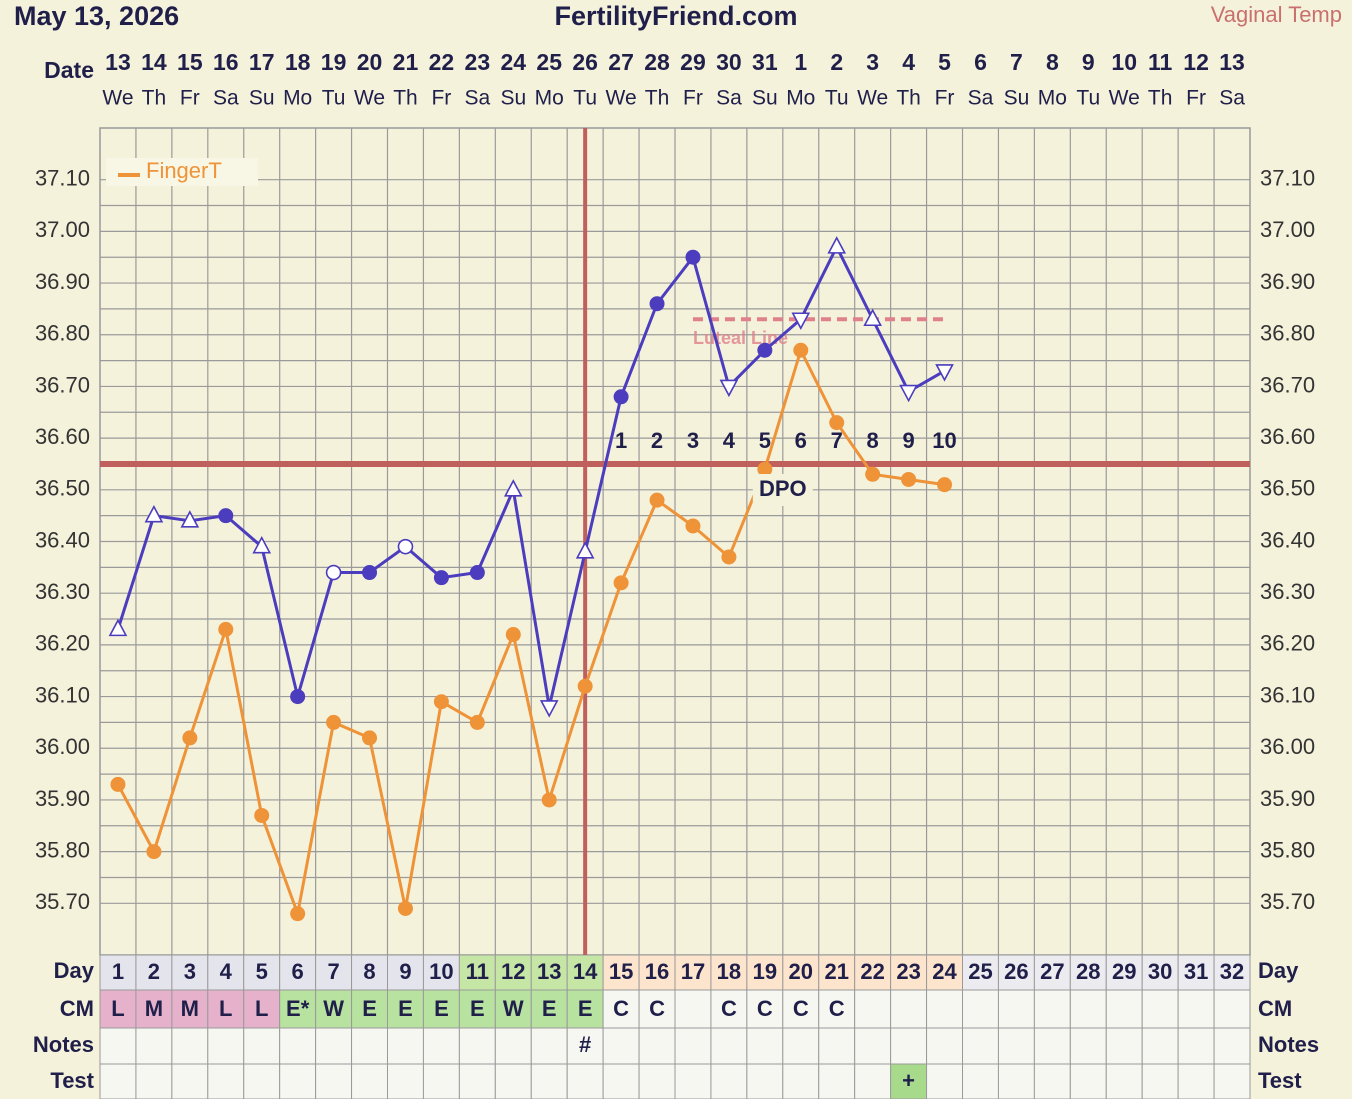 The width and height of the screenshot is (1352, 1099). What do you see at coordinates (62, 178) in the screenshot?
I see `y-tick-label: 37.10` at bounding box center [62, 178].